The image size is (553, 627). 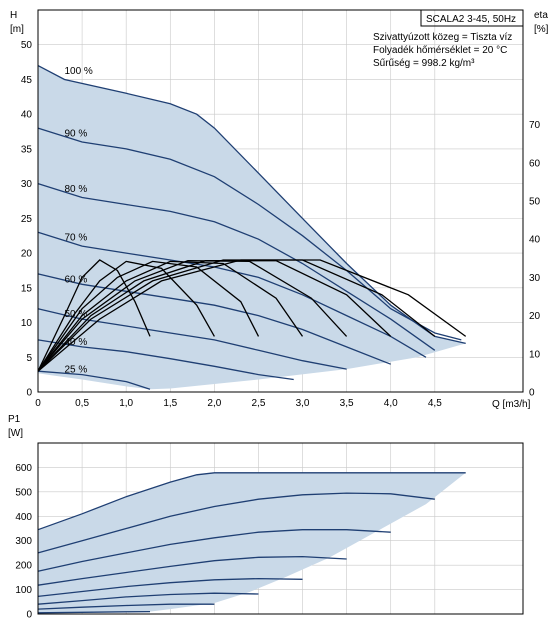 I want to click on eta-axis-unit: [%], so click(x=541, y=29).